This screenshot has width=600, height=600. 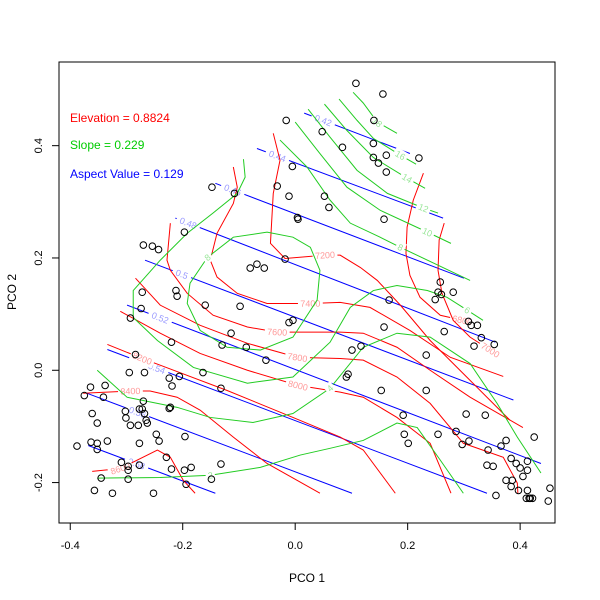 I want to click on x-tick-label: -0.4, so click(x=70, y=546).